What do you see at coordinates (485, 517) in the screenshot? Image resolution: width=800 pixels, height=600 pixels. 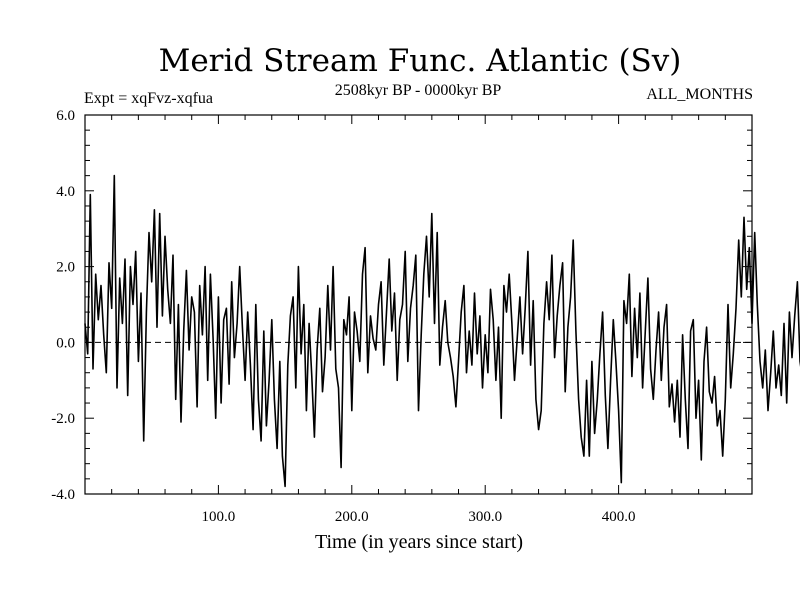 I see `x-tick-label: 300.0` at bounding box center [485, 517].